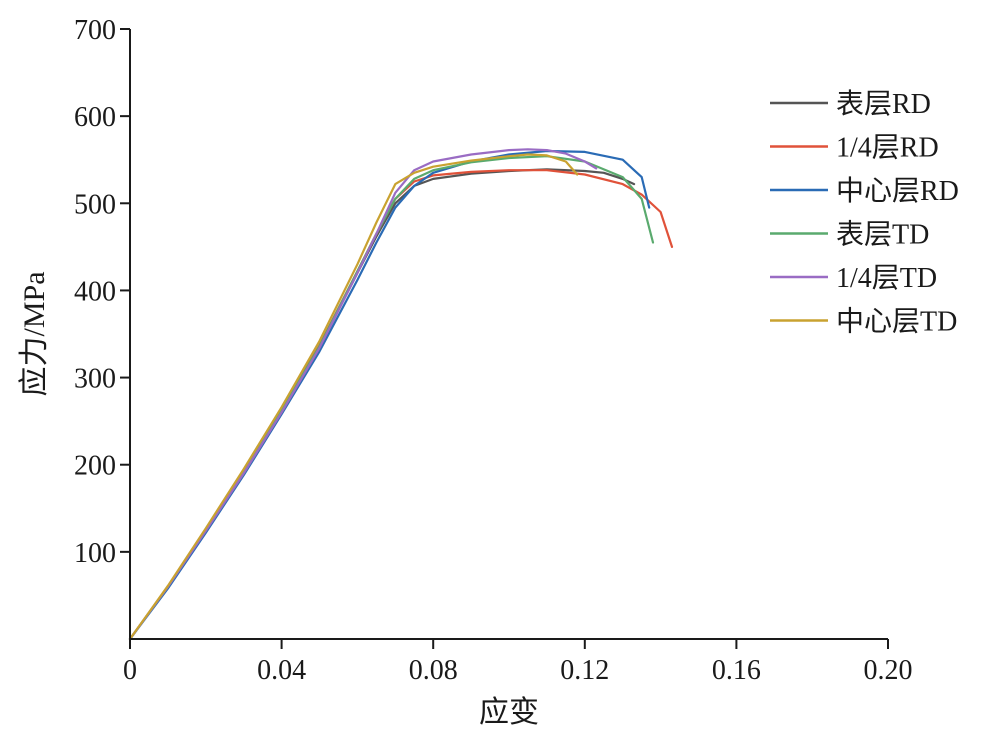  What do you see at coordinates (886, 278) in the screenshot?
I see `legend-label: 1/4层TD` at bounding box center [886, 278].